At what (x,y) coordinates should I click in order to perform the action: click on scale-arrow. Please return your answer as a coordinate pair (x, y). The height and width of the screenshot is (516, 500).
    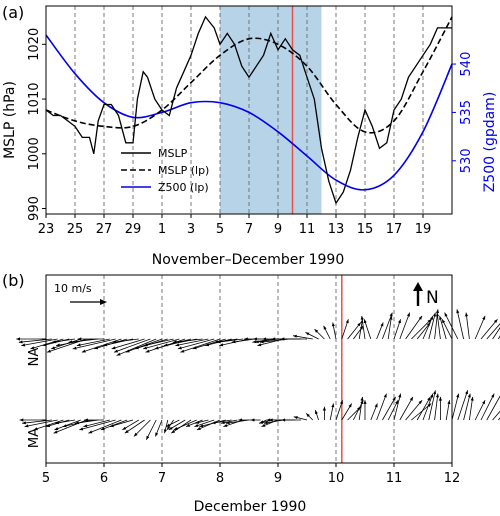
    Looking at the image, I should click on (88, 302).